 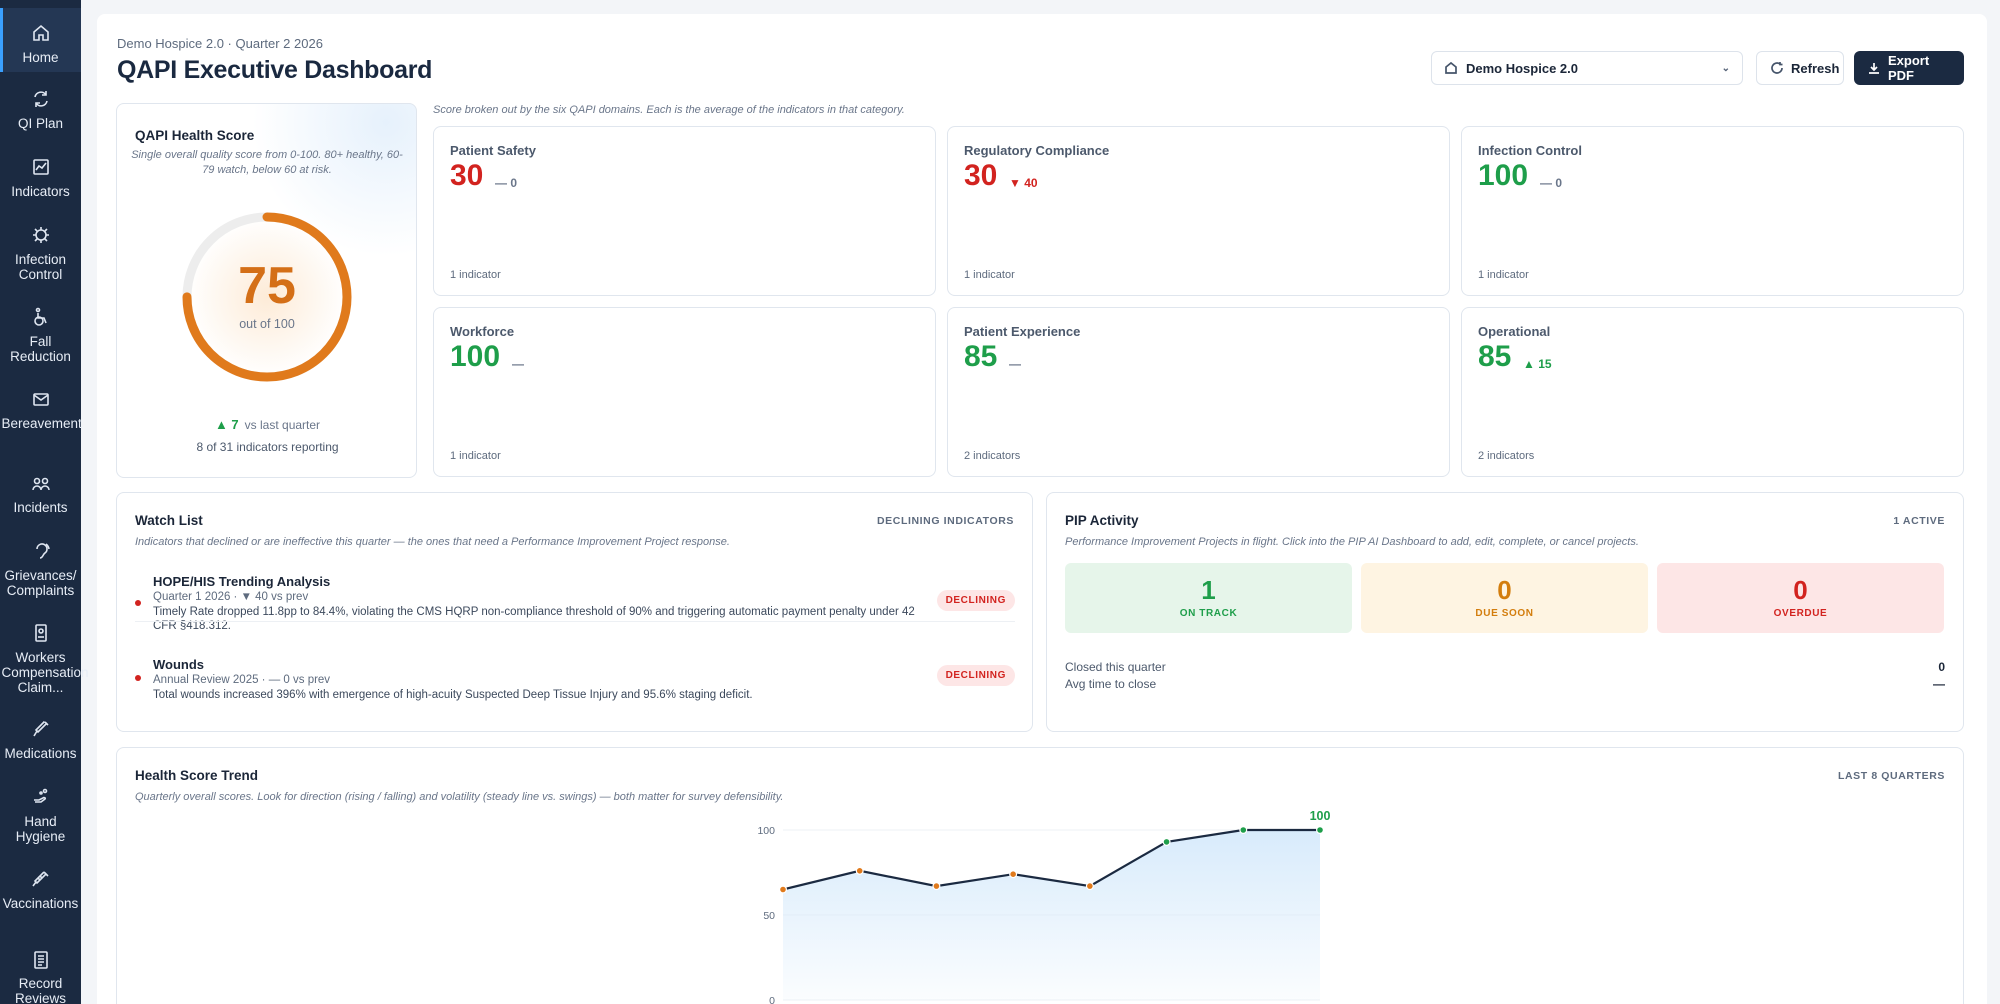 What do you see at coordinates (242, 680) in the screenshot?
I see `watch-item-meta: Annual Review 2025 · — 0 vs prev` at bounding box center [242, 680].